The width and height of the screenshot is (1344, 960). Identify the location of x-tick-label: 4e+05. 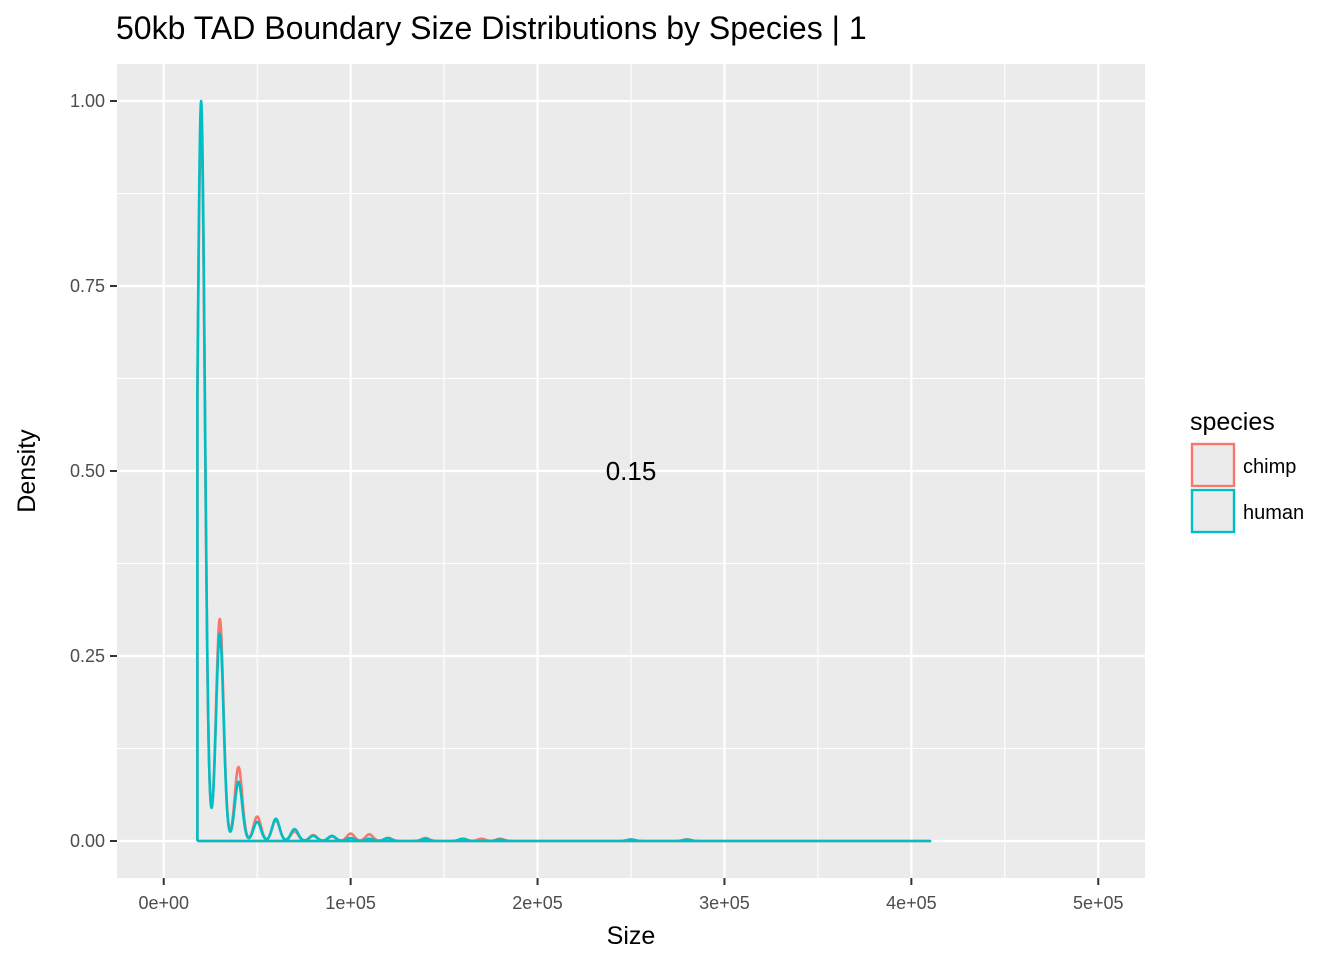
(911, 903).